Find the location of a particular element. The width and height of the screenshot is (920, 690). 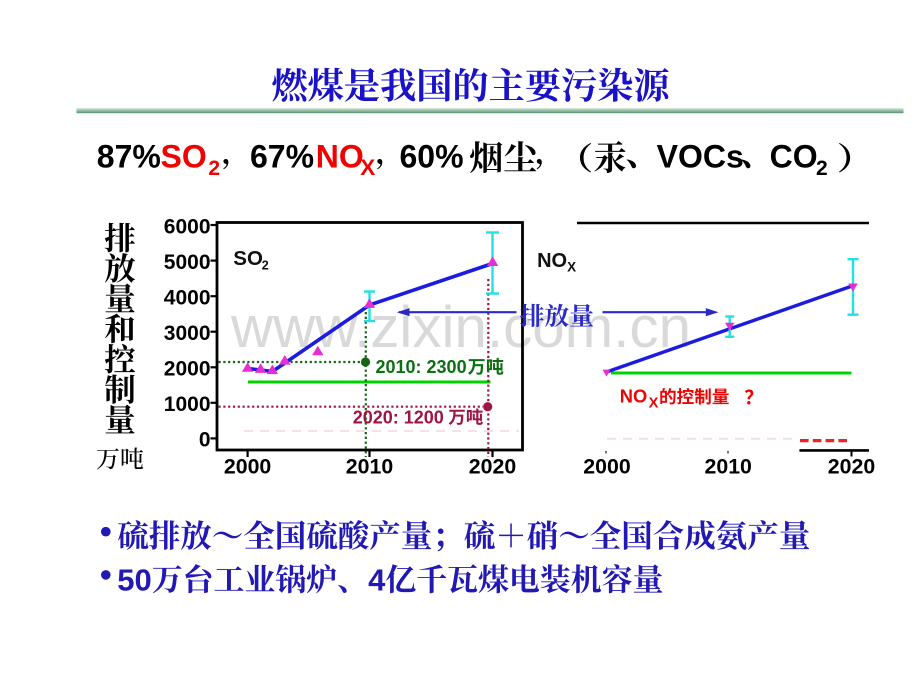

svg-text: 4000 is located at coordinates (187, 298).